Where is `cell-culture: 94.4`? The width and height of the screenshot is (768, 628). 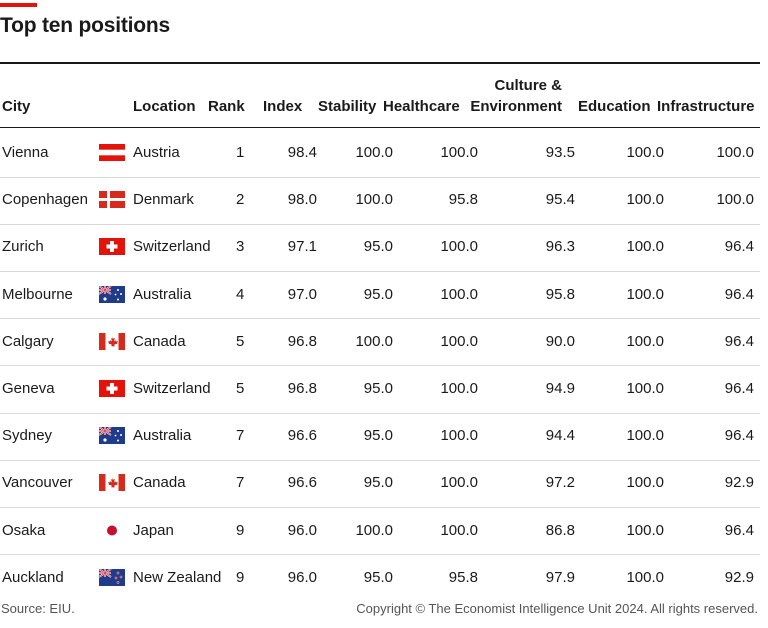 cell-culture: 94.4 is located at coordinates (560, 436).